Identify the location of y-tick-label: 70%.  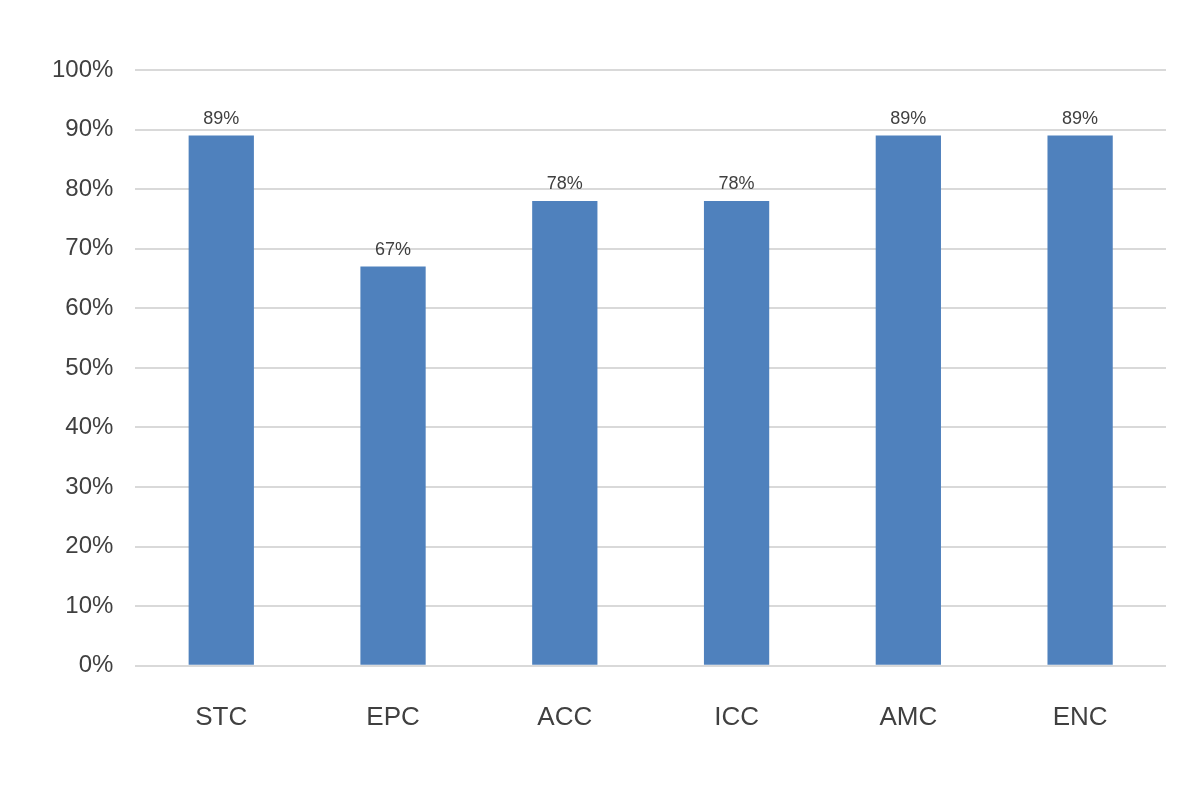
(89, 247).